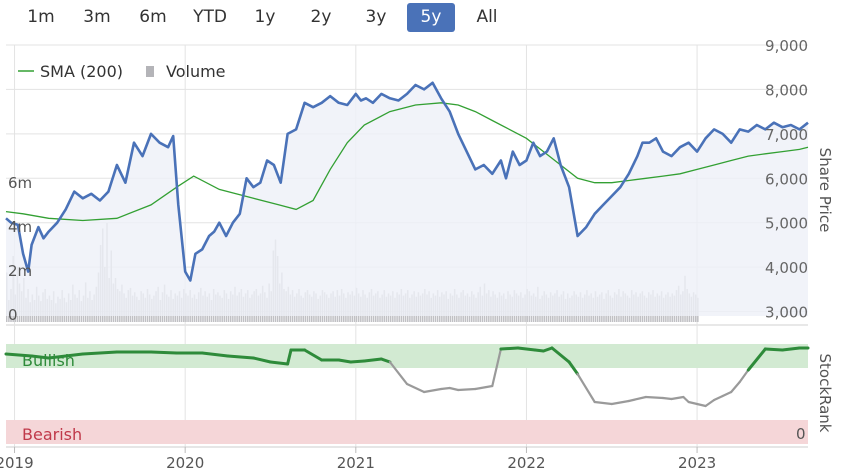 The height and width of the screenshot is (472, 845). I want to click on stockrank-line, so click(407, 377).